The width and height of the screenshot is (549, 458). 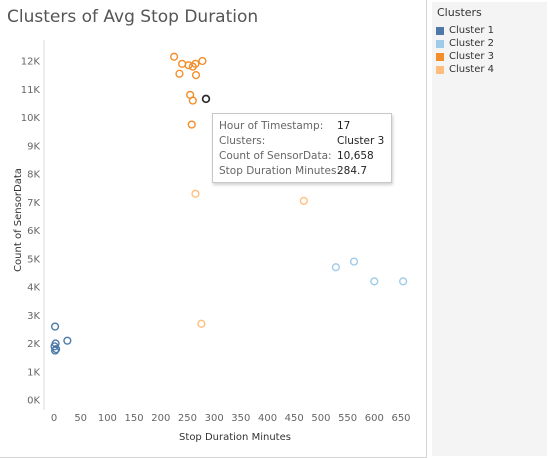 What do you see at coordinates (187, 418) in the screenshot?
I see `x-tick-label: 250` at bounding box center [187, 418].